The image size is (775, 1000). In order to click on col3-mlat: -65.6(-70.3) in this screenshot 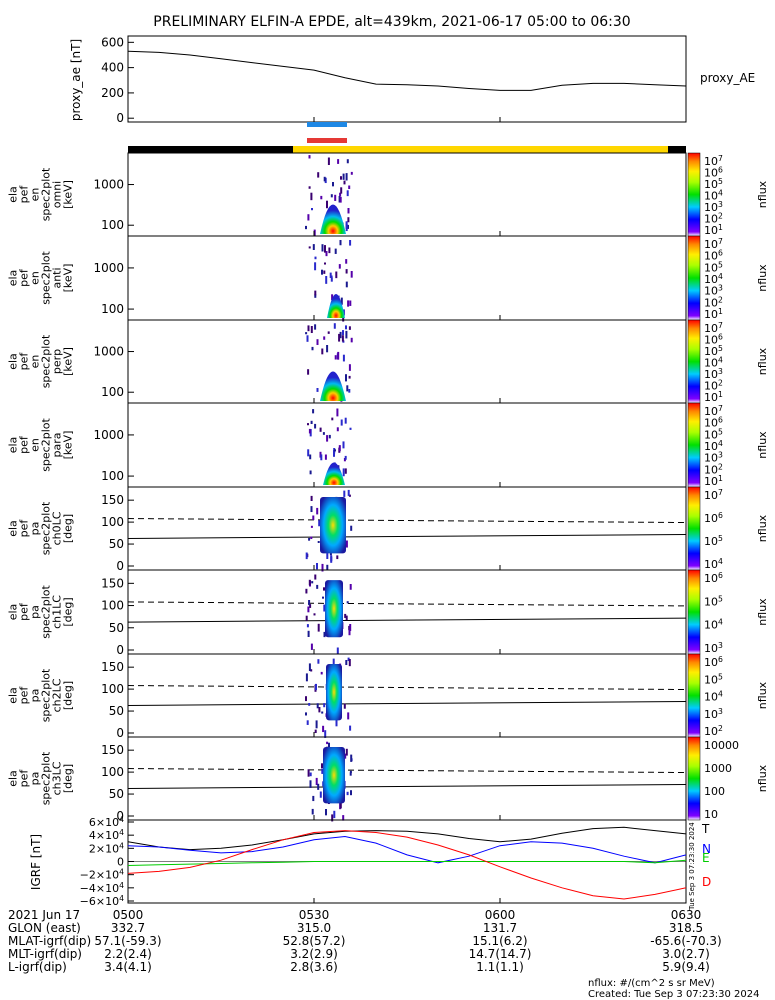, I will do `click(685, 941)`.